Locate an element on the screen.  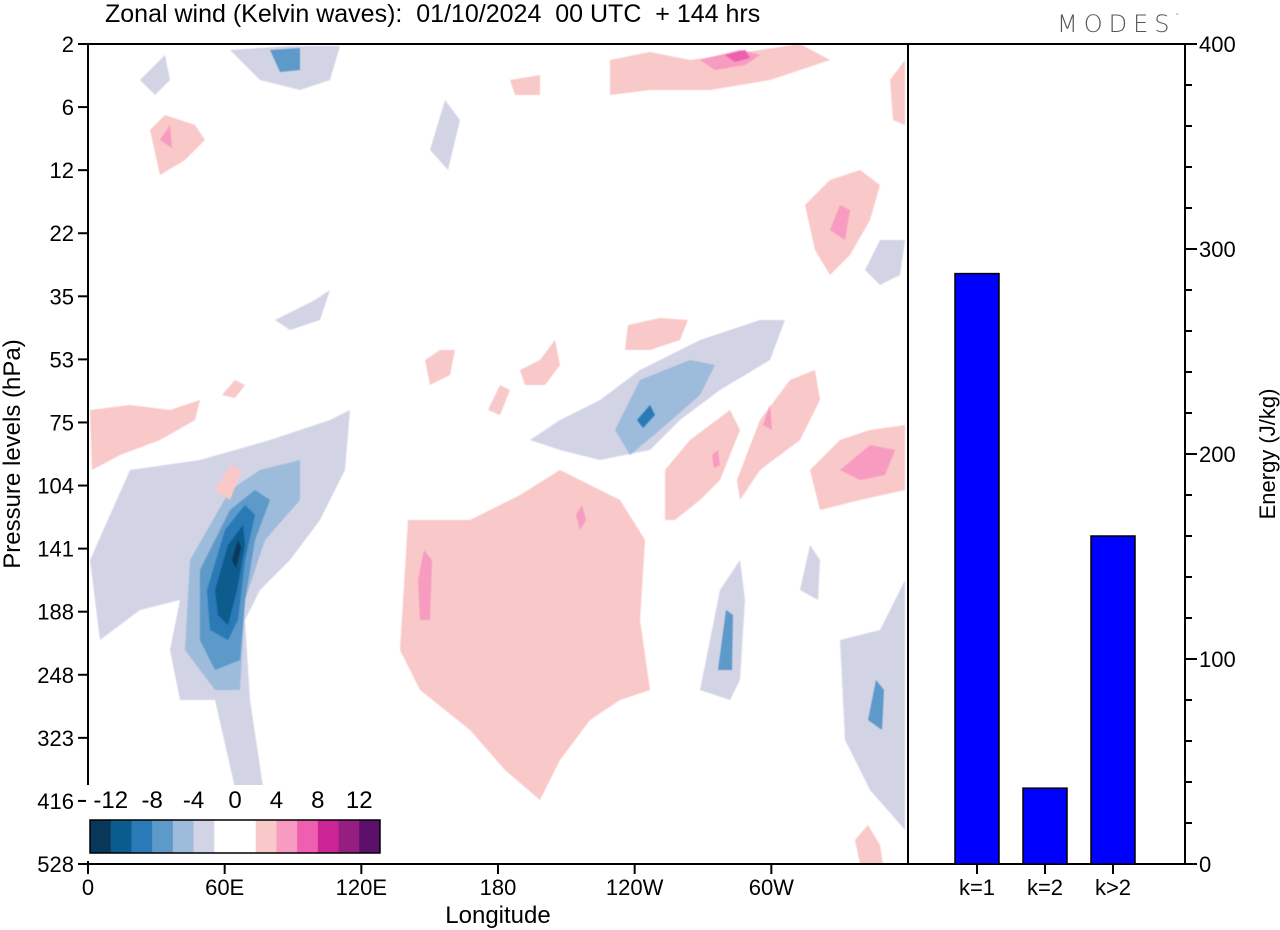
y-tick-label: 53 is located at coordinates (62, 359).